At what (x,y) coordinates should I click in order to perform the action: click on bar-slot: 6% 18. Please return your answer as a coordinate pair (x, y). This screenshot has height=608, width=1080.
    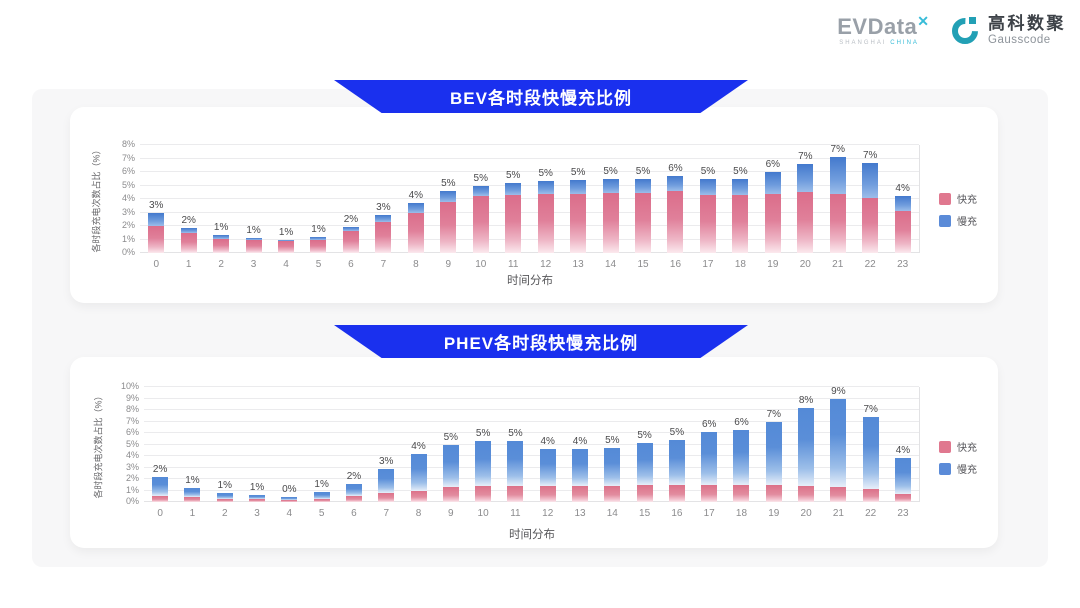
    Looking at the image, I should click on (741, 453).